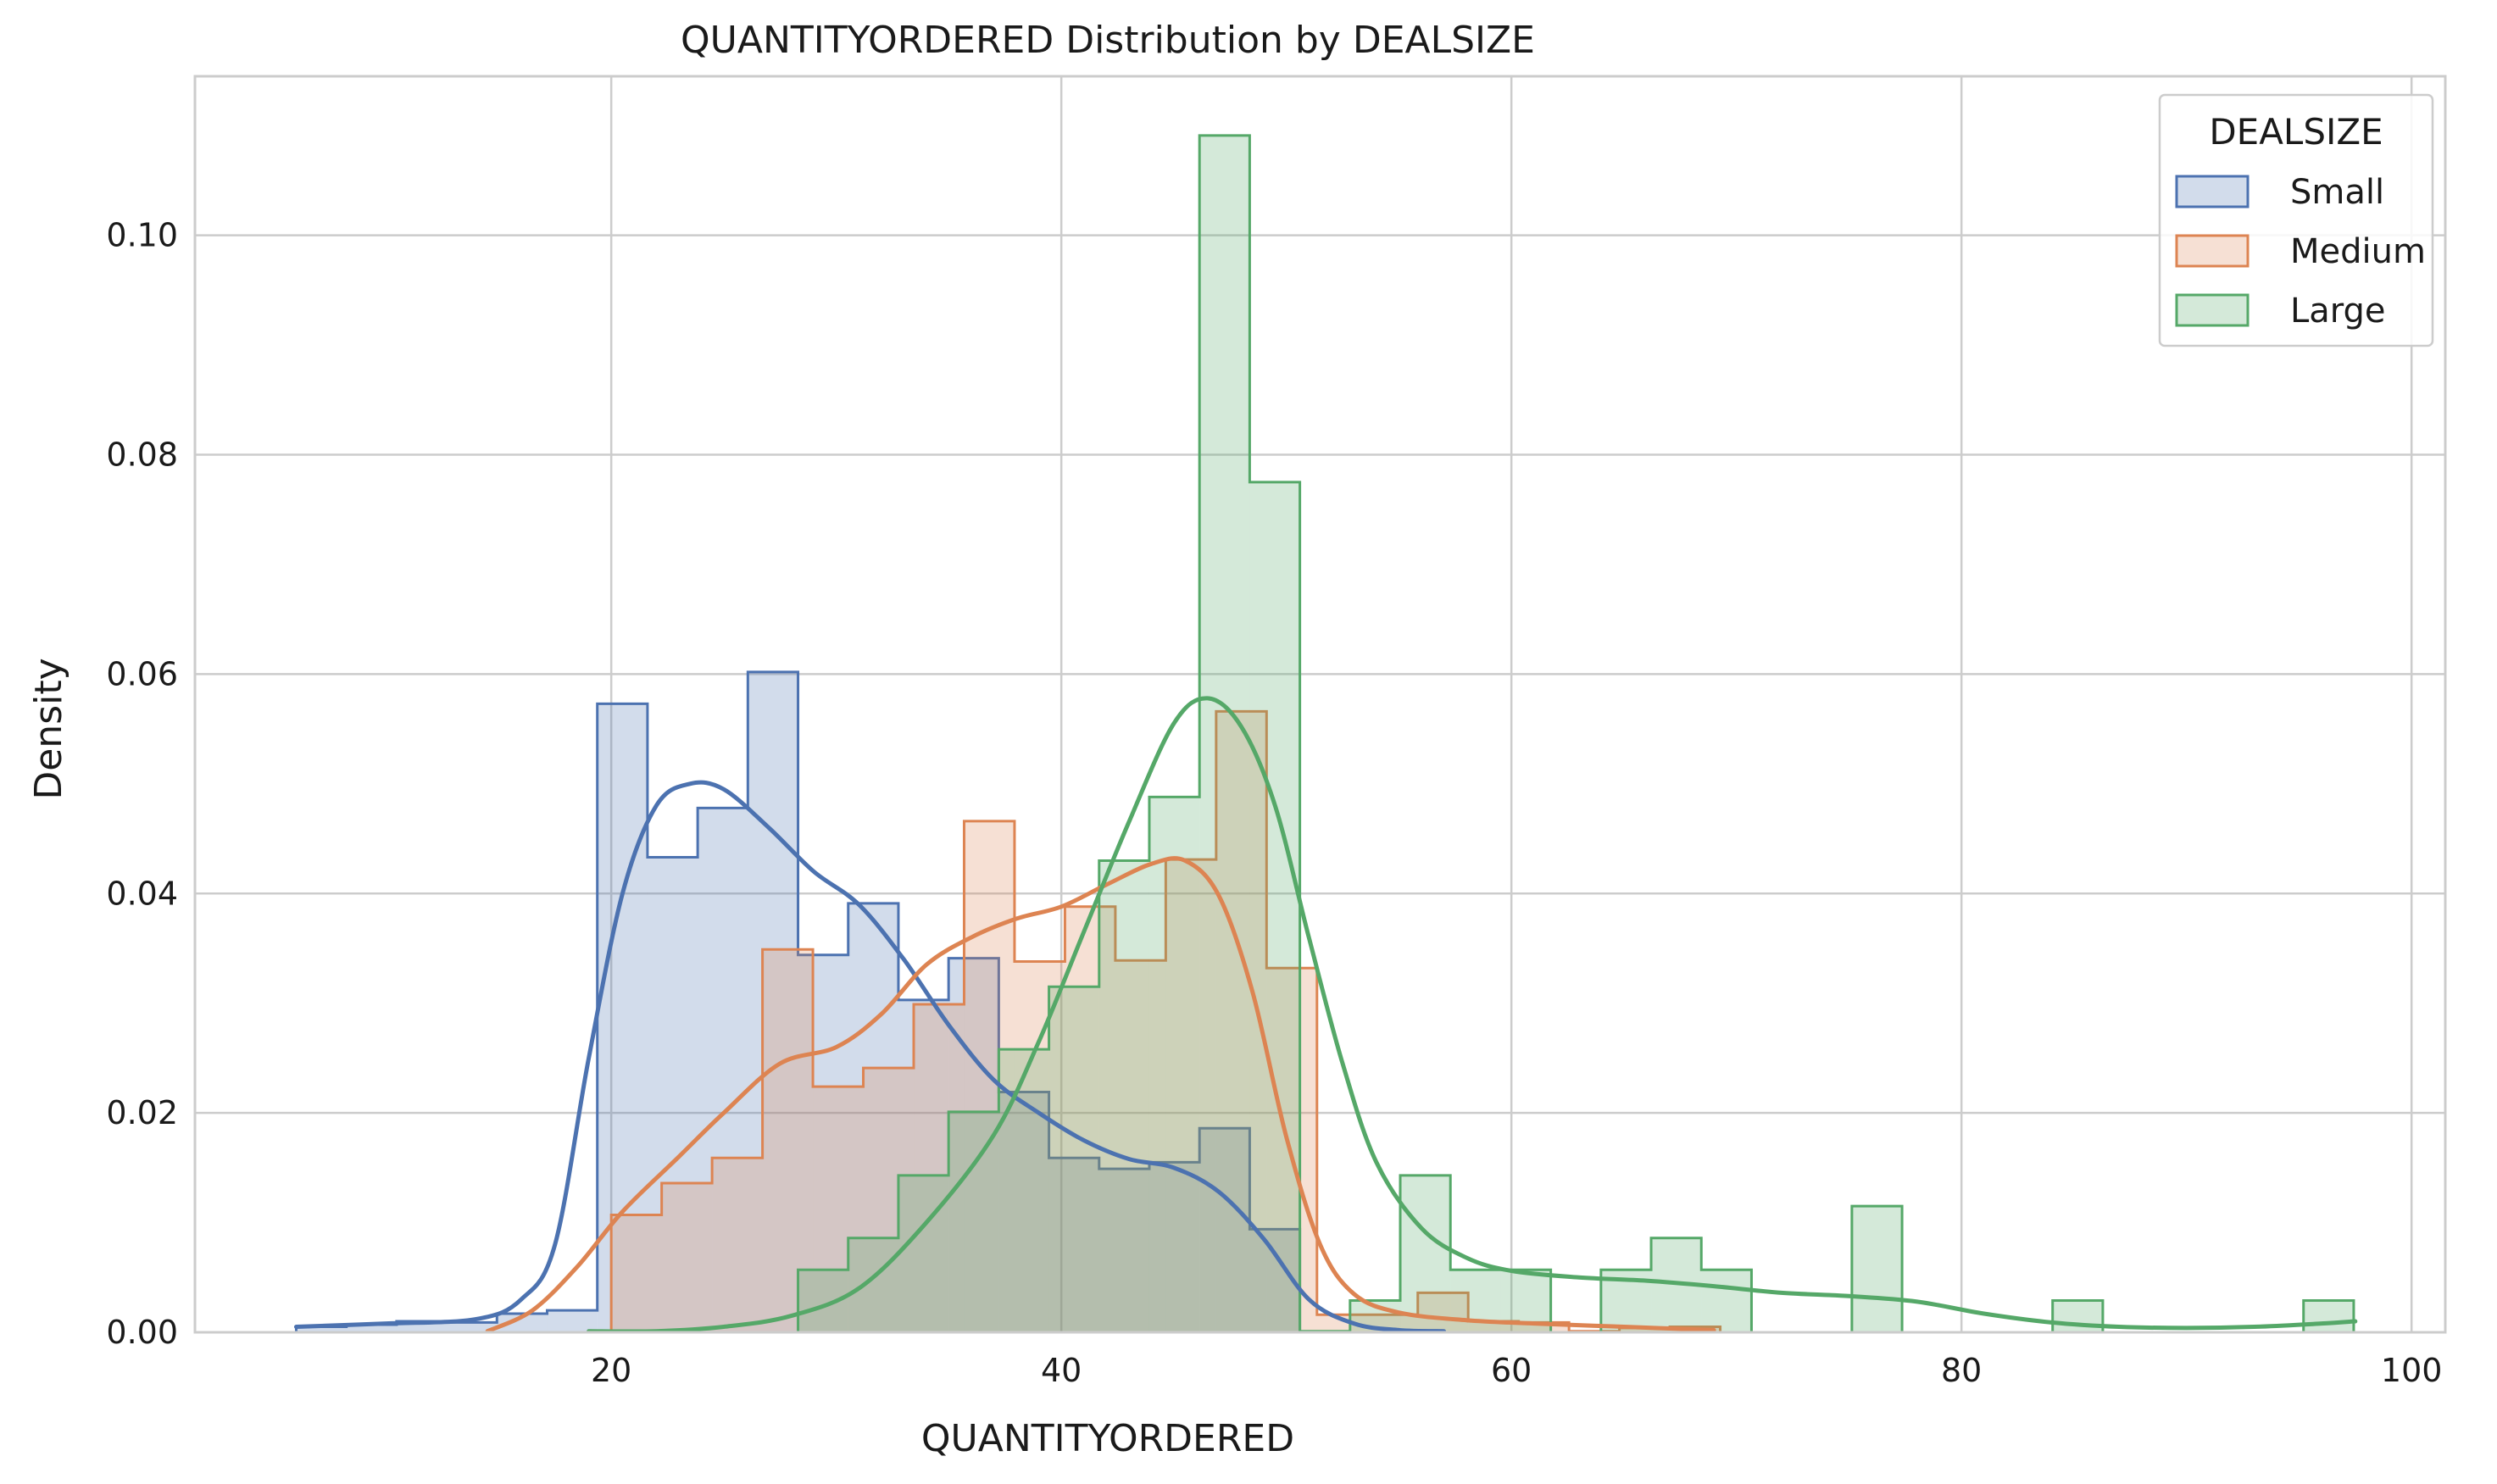  I want to click on legend: DEALSIZE Small Medium Large, so click(2296, 220).